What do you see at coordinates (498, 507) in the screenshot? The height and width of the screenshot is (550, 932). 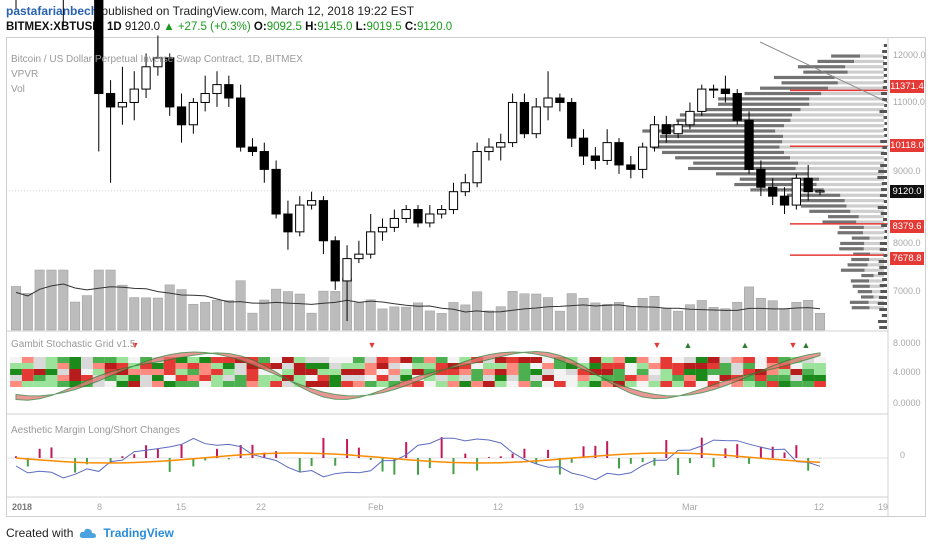 I see `time-tick: 12` at bounding box center [498, 507].